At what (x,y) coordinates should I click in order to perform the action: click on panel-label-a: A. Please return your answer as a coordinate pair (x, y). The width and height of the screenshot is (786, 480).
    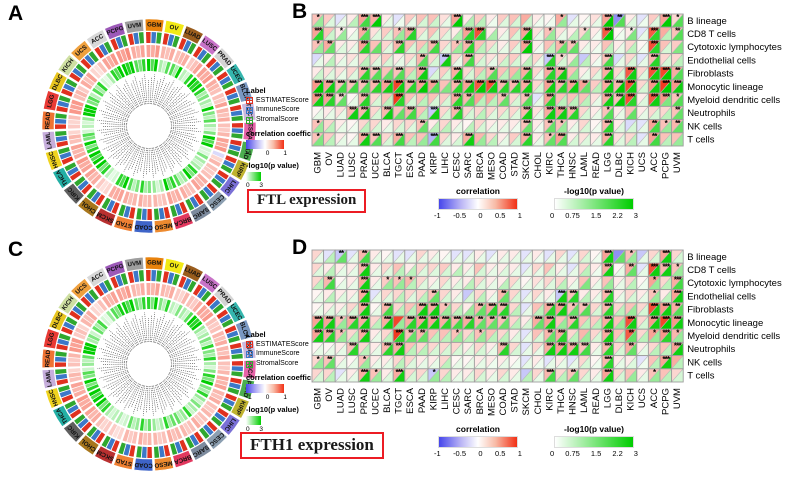
    Looking at the image, I should click on (15, 13).